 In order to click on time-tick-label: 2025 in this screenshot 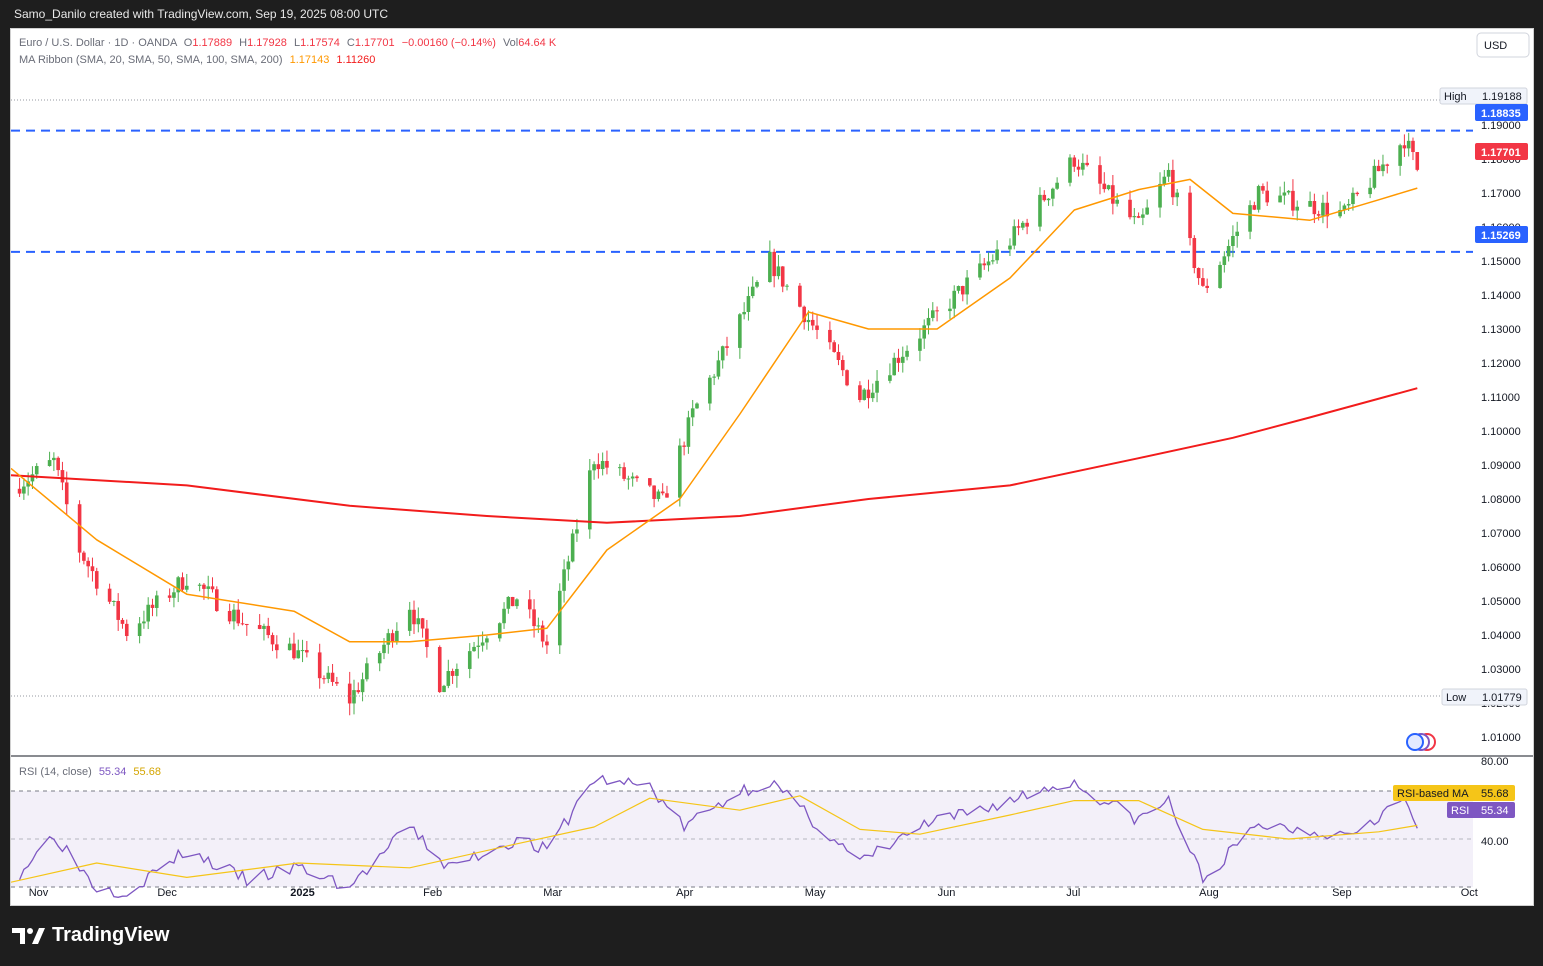, I will do `click(302, 893)`.